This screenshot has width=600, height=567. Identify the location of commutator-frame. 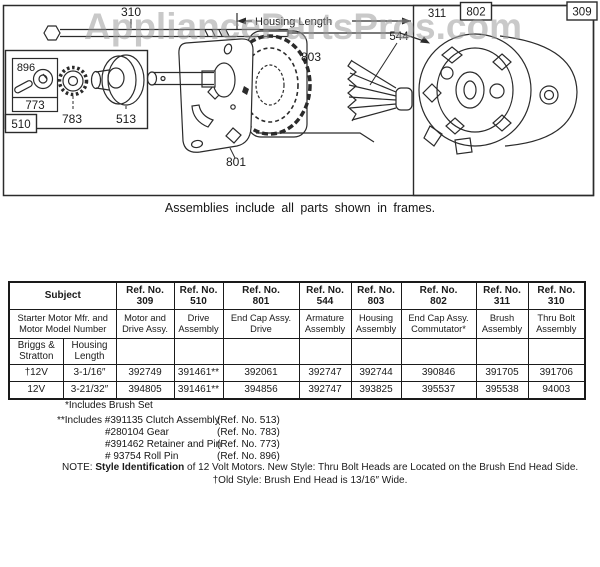
(503, 100).